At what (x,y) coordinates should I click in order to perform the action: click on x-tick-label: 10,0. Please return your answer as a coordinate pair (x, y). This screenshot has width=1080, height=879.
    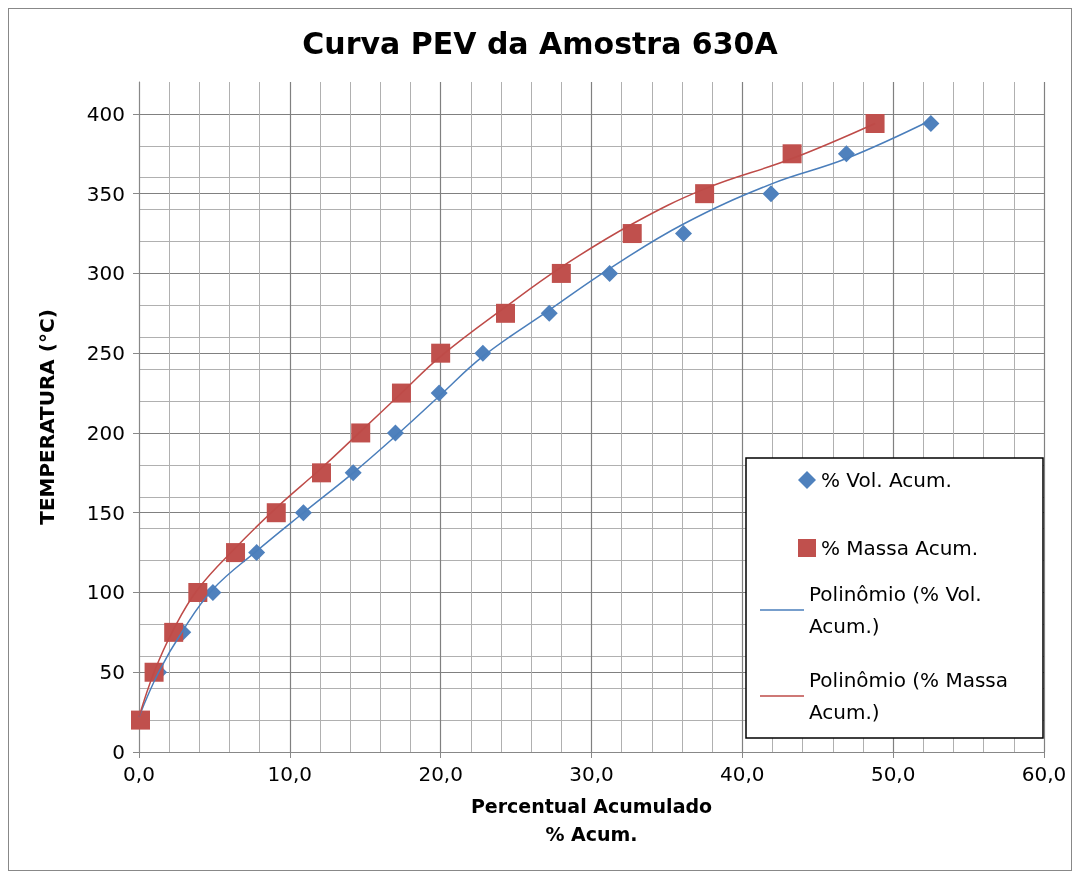
    Looking at the image, I should click on (290, 774).